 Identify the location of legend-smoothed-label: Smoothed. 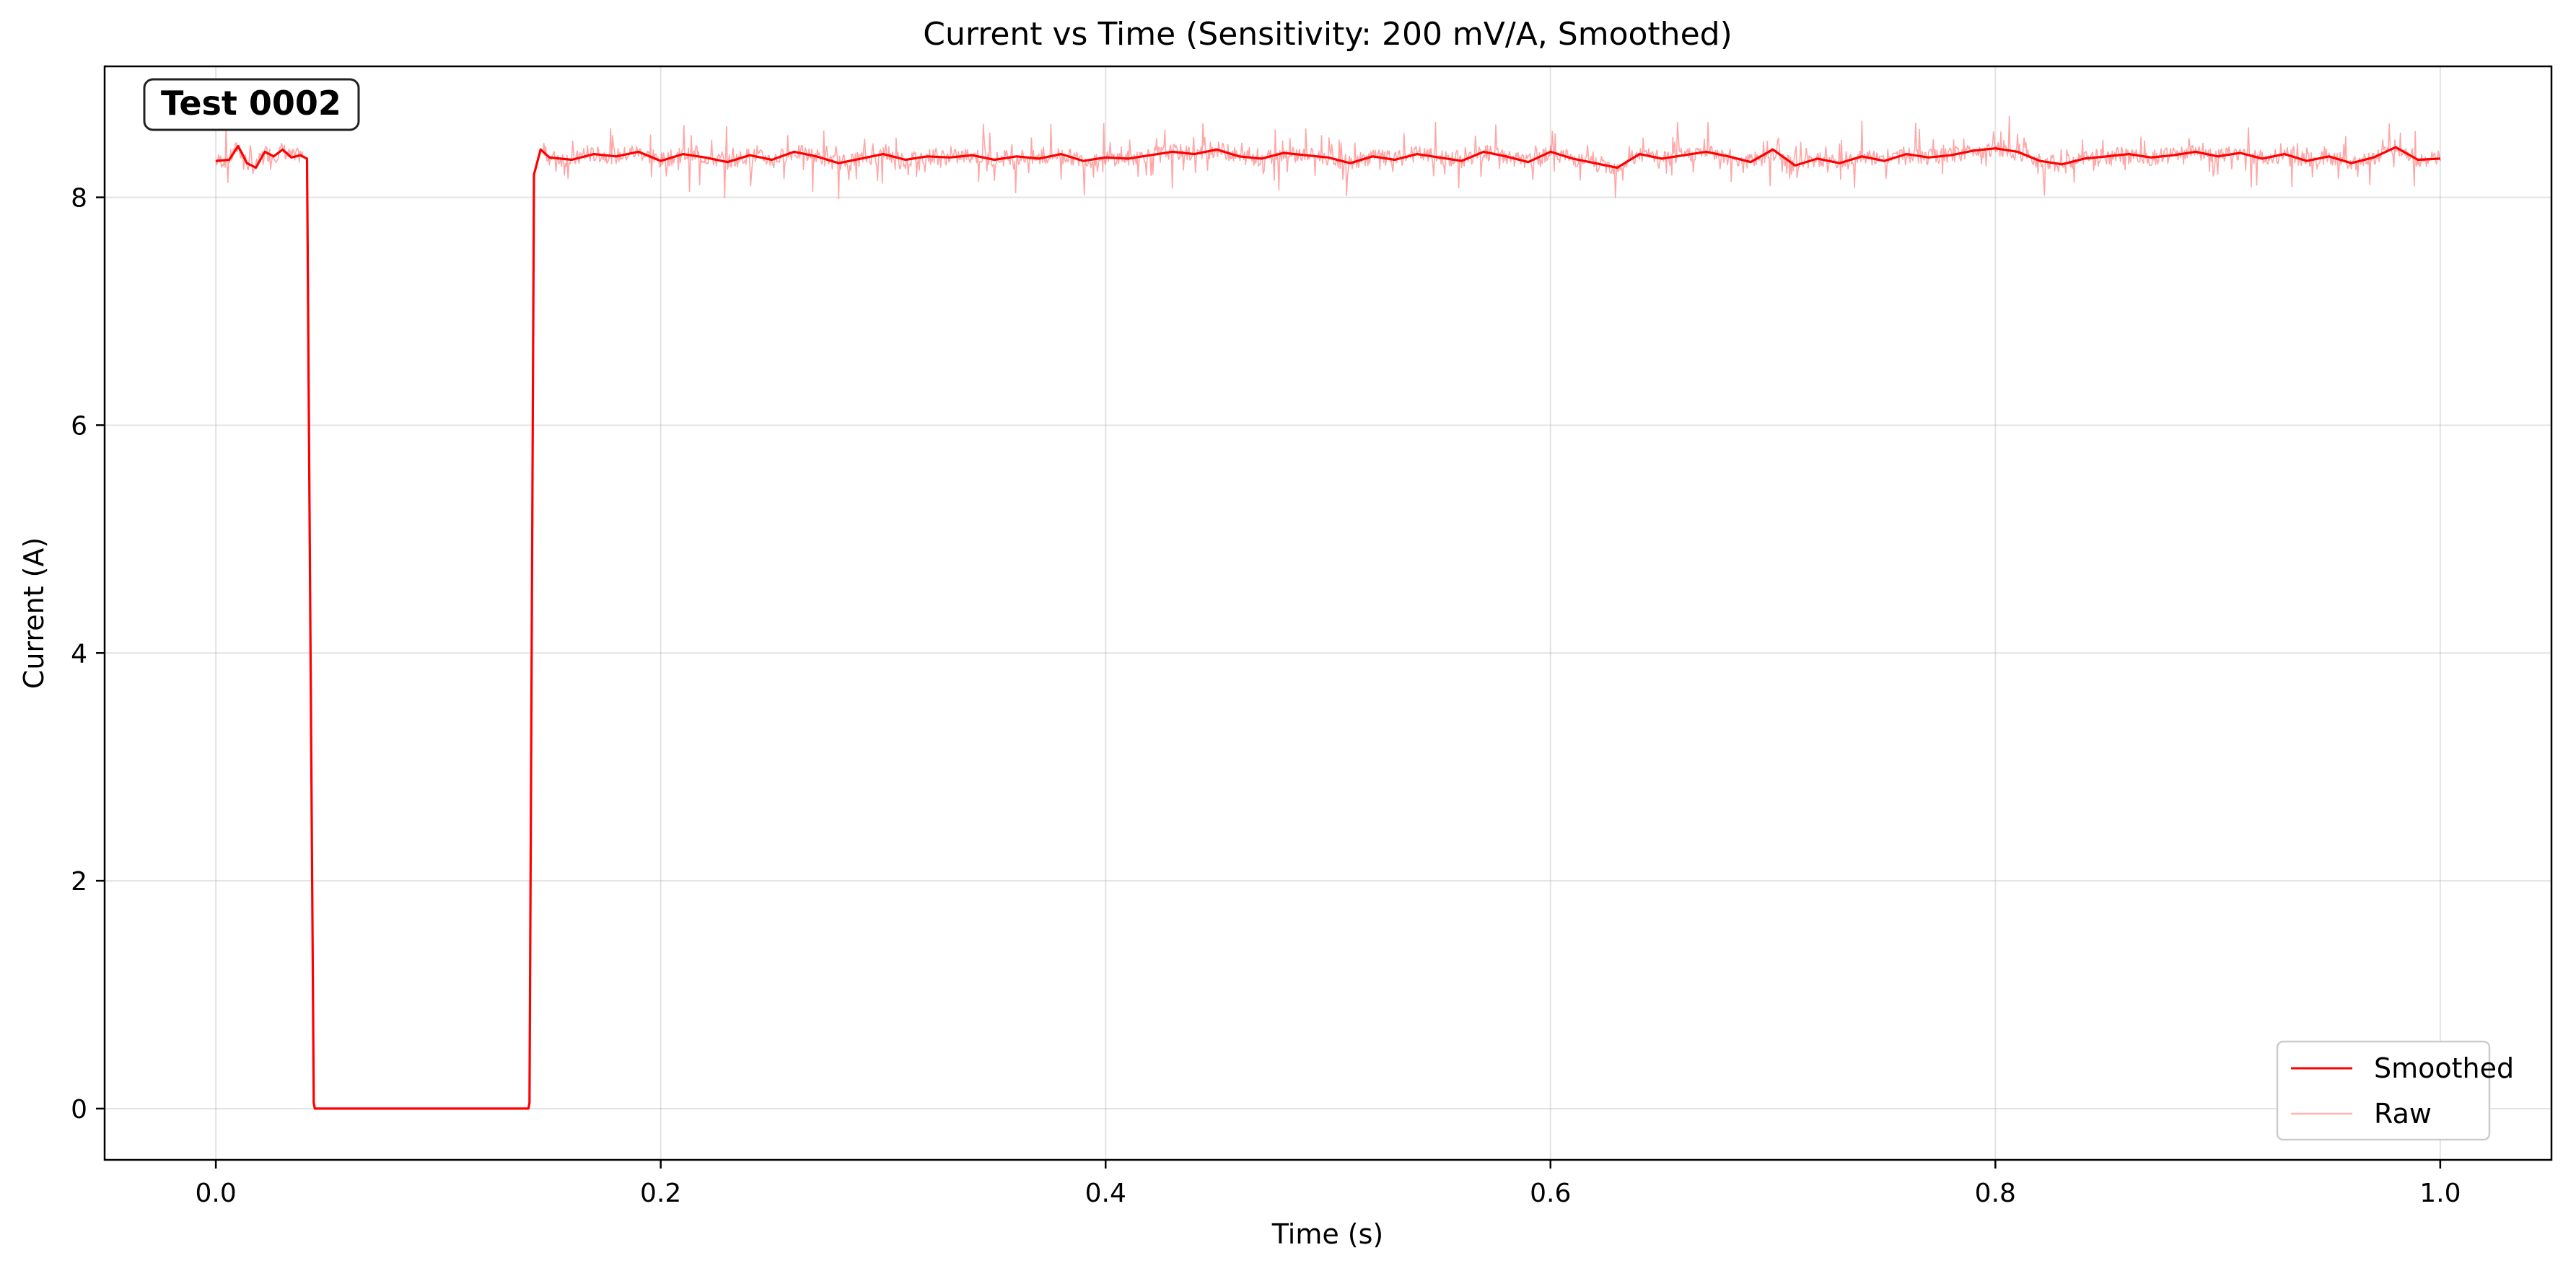
(2444, 1068).